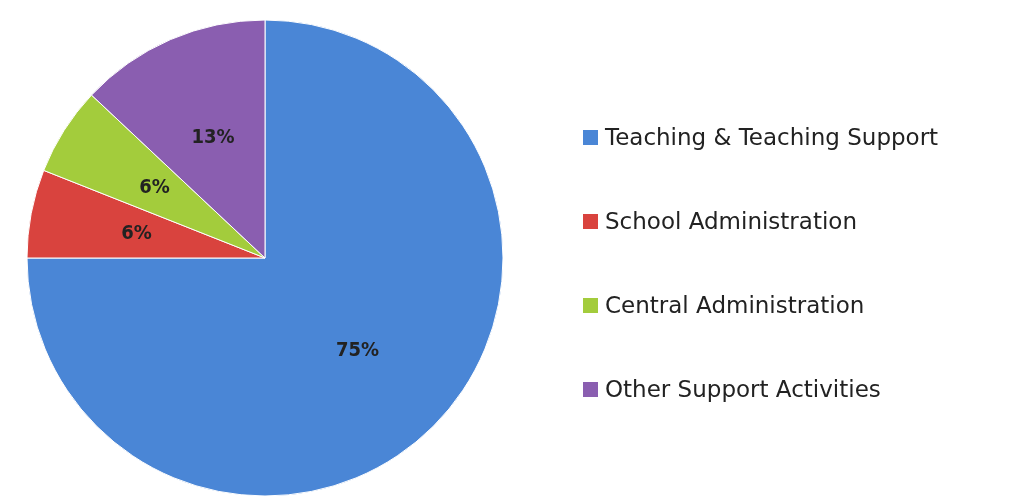 The width and height of the screenshot is (1012, 499). I want to click on legend-label: School Administration, so click(731, 220).